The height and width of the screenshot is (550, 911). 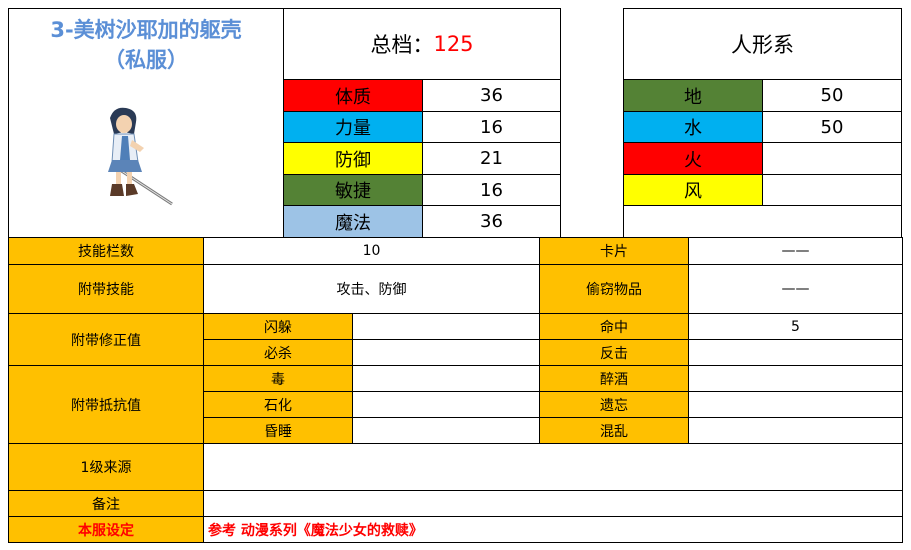 I want to click on resist-sleep-label: 昏睡, so click(x=278, y=430).